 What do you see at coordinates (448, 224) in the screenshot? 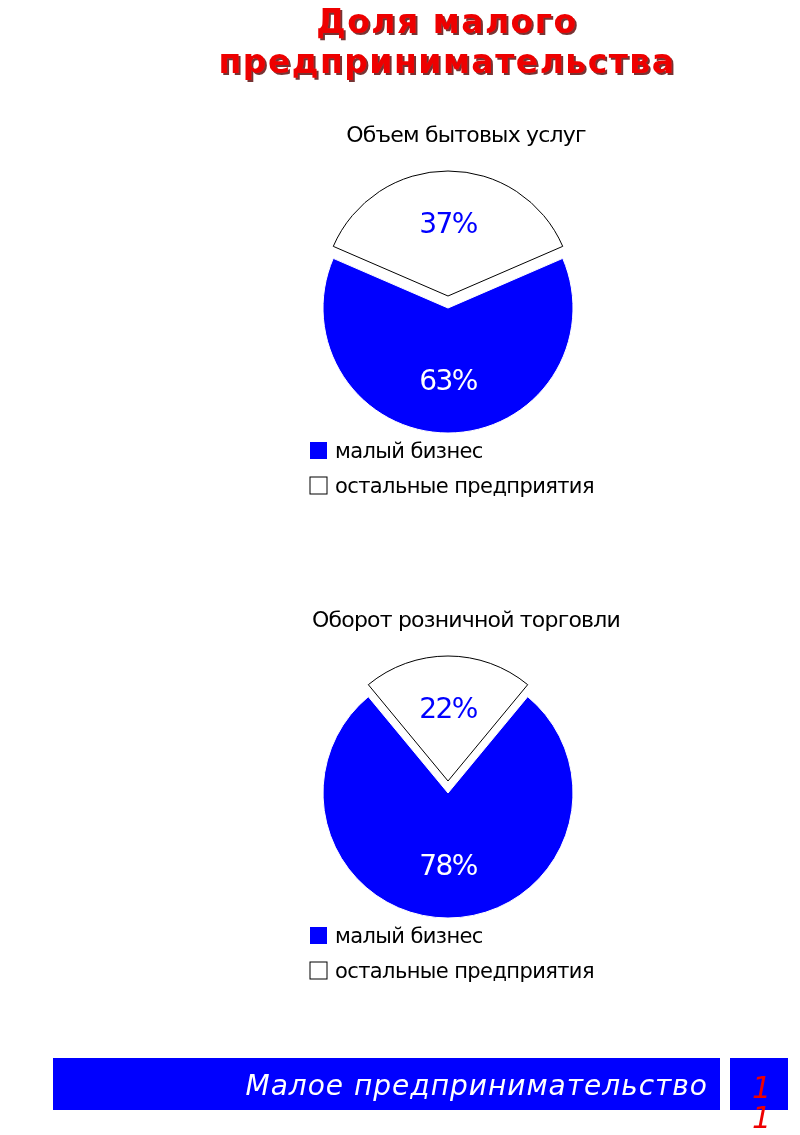
I see `data-label: 37%` at bounding box center [448, 224].